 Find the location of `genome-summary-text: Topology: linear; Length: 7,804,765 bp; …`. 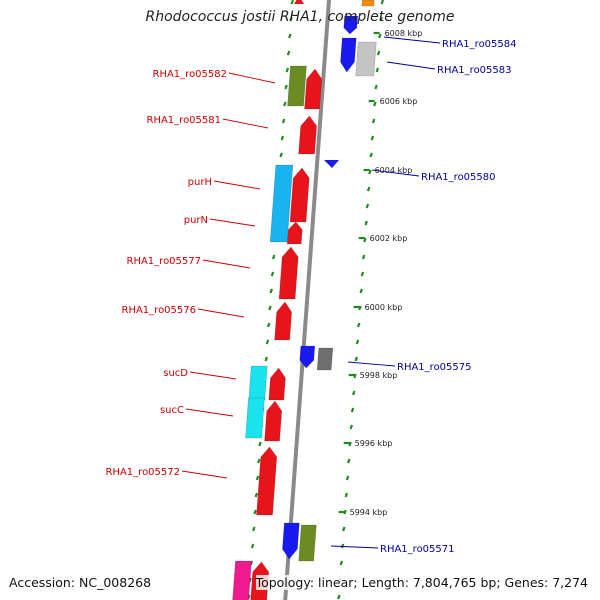

genome-summary-text: Topology: linear; Length: 7,804,765 bp; … is located at coordinates (421, 582).